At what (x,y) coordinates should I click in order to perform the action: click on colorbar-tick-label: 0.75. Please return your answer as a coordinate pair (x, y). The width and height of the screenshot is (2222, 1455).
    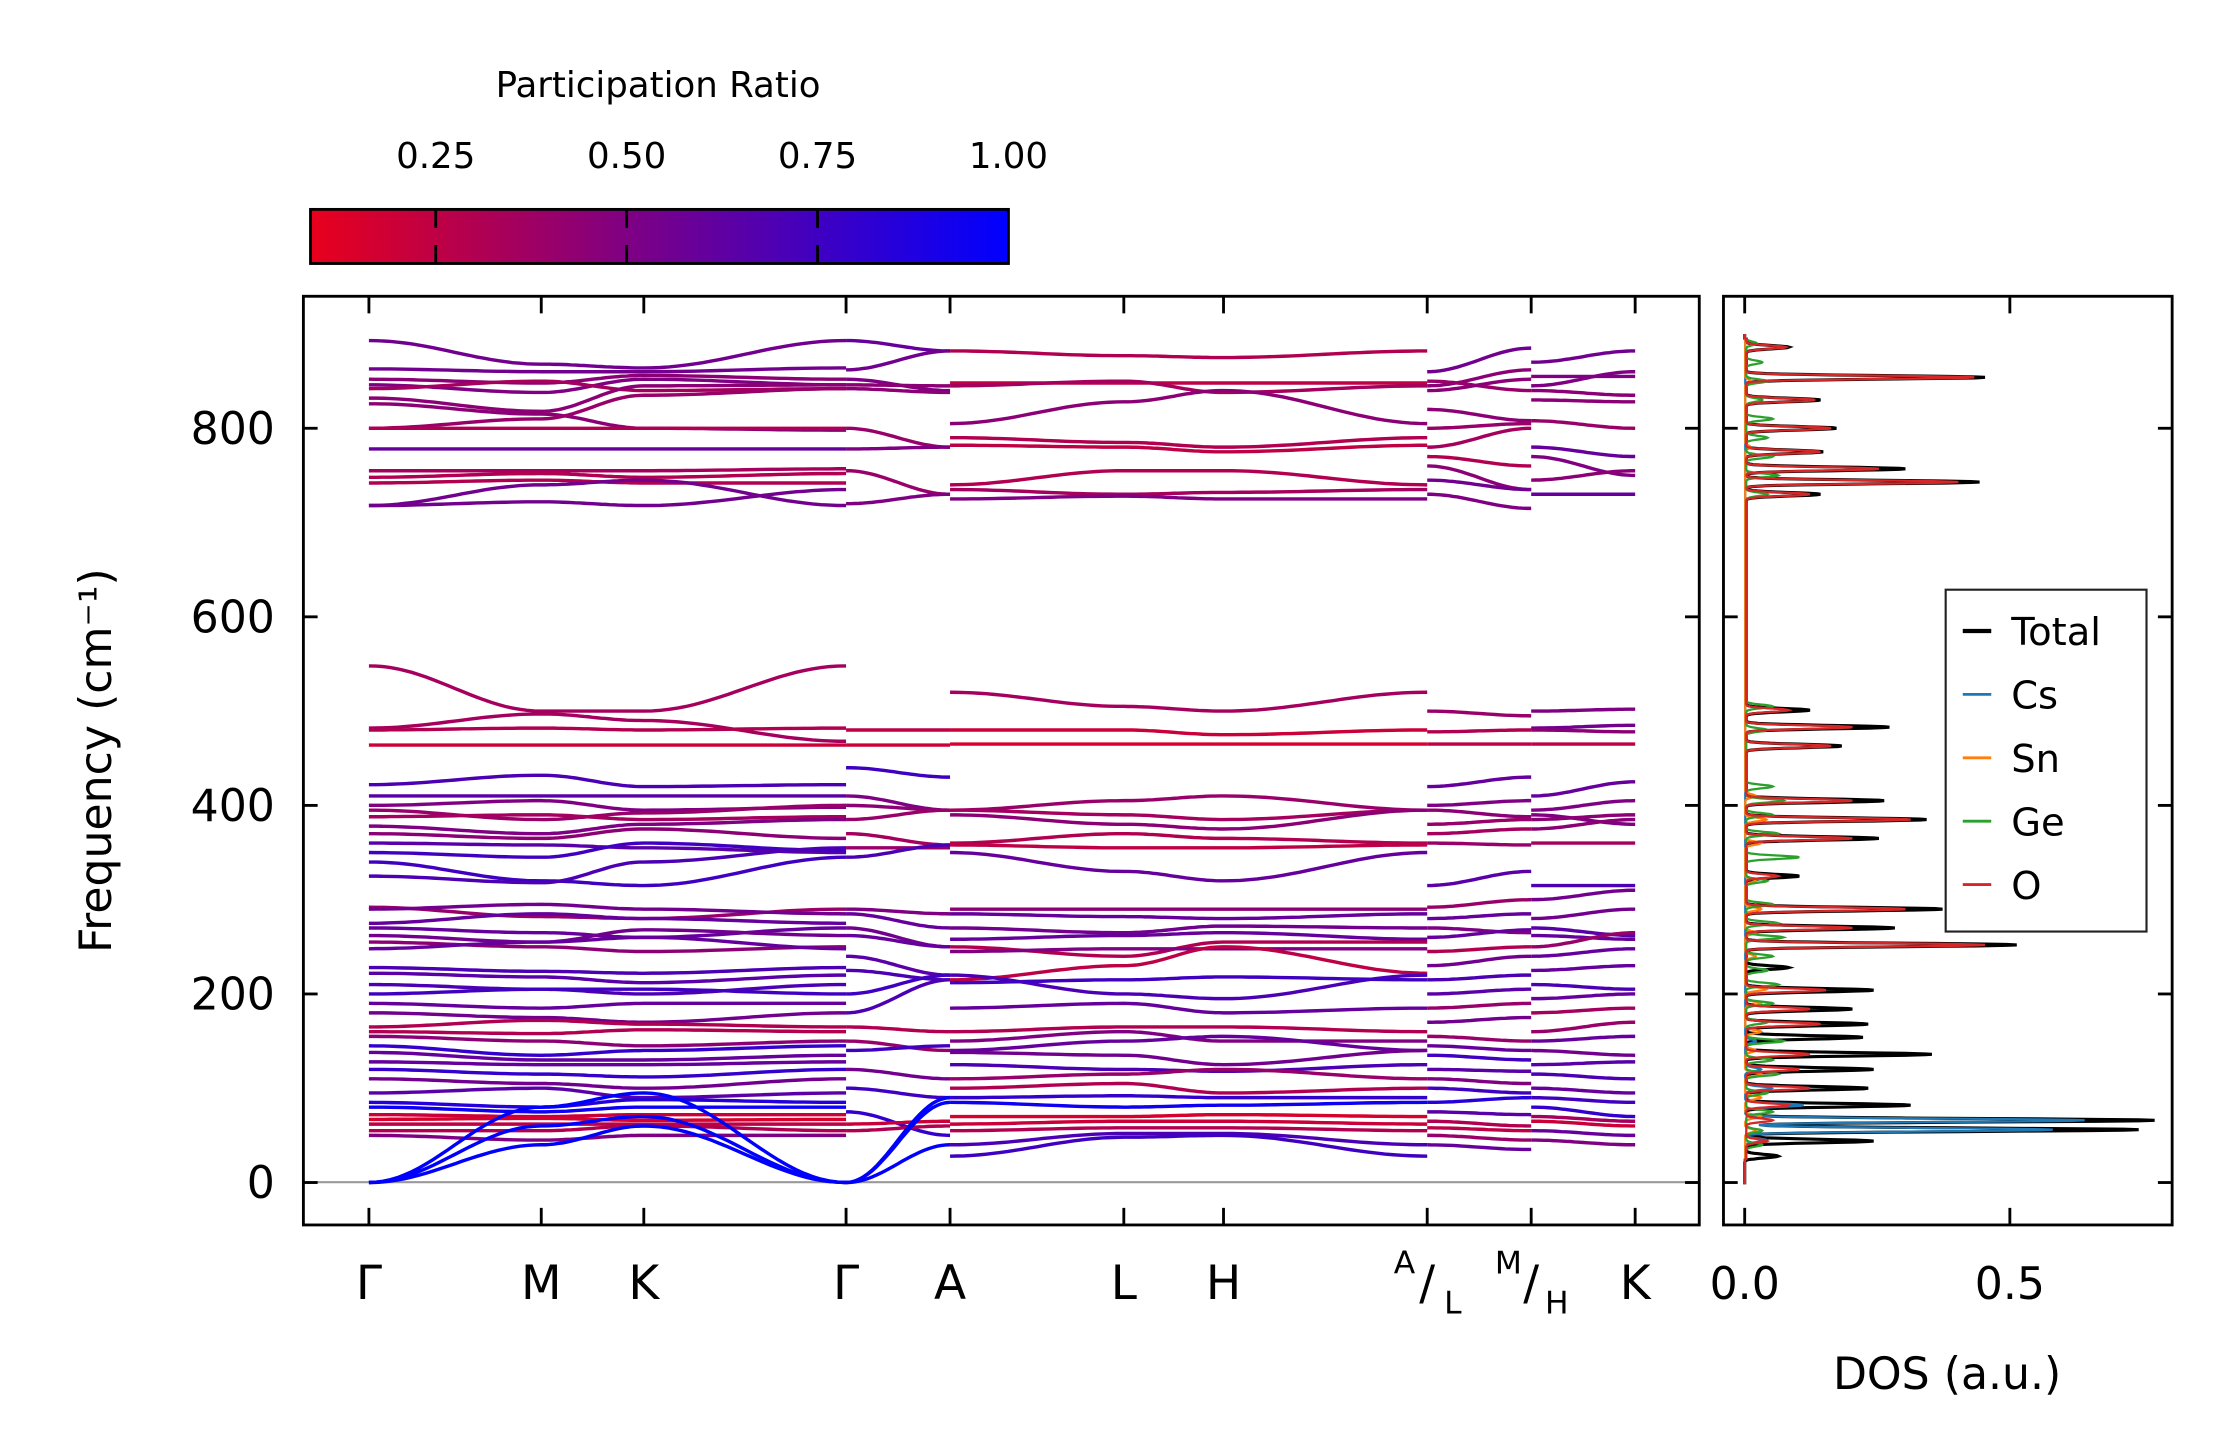
    Looking at the image, I should click on (817, 156).